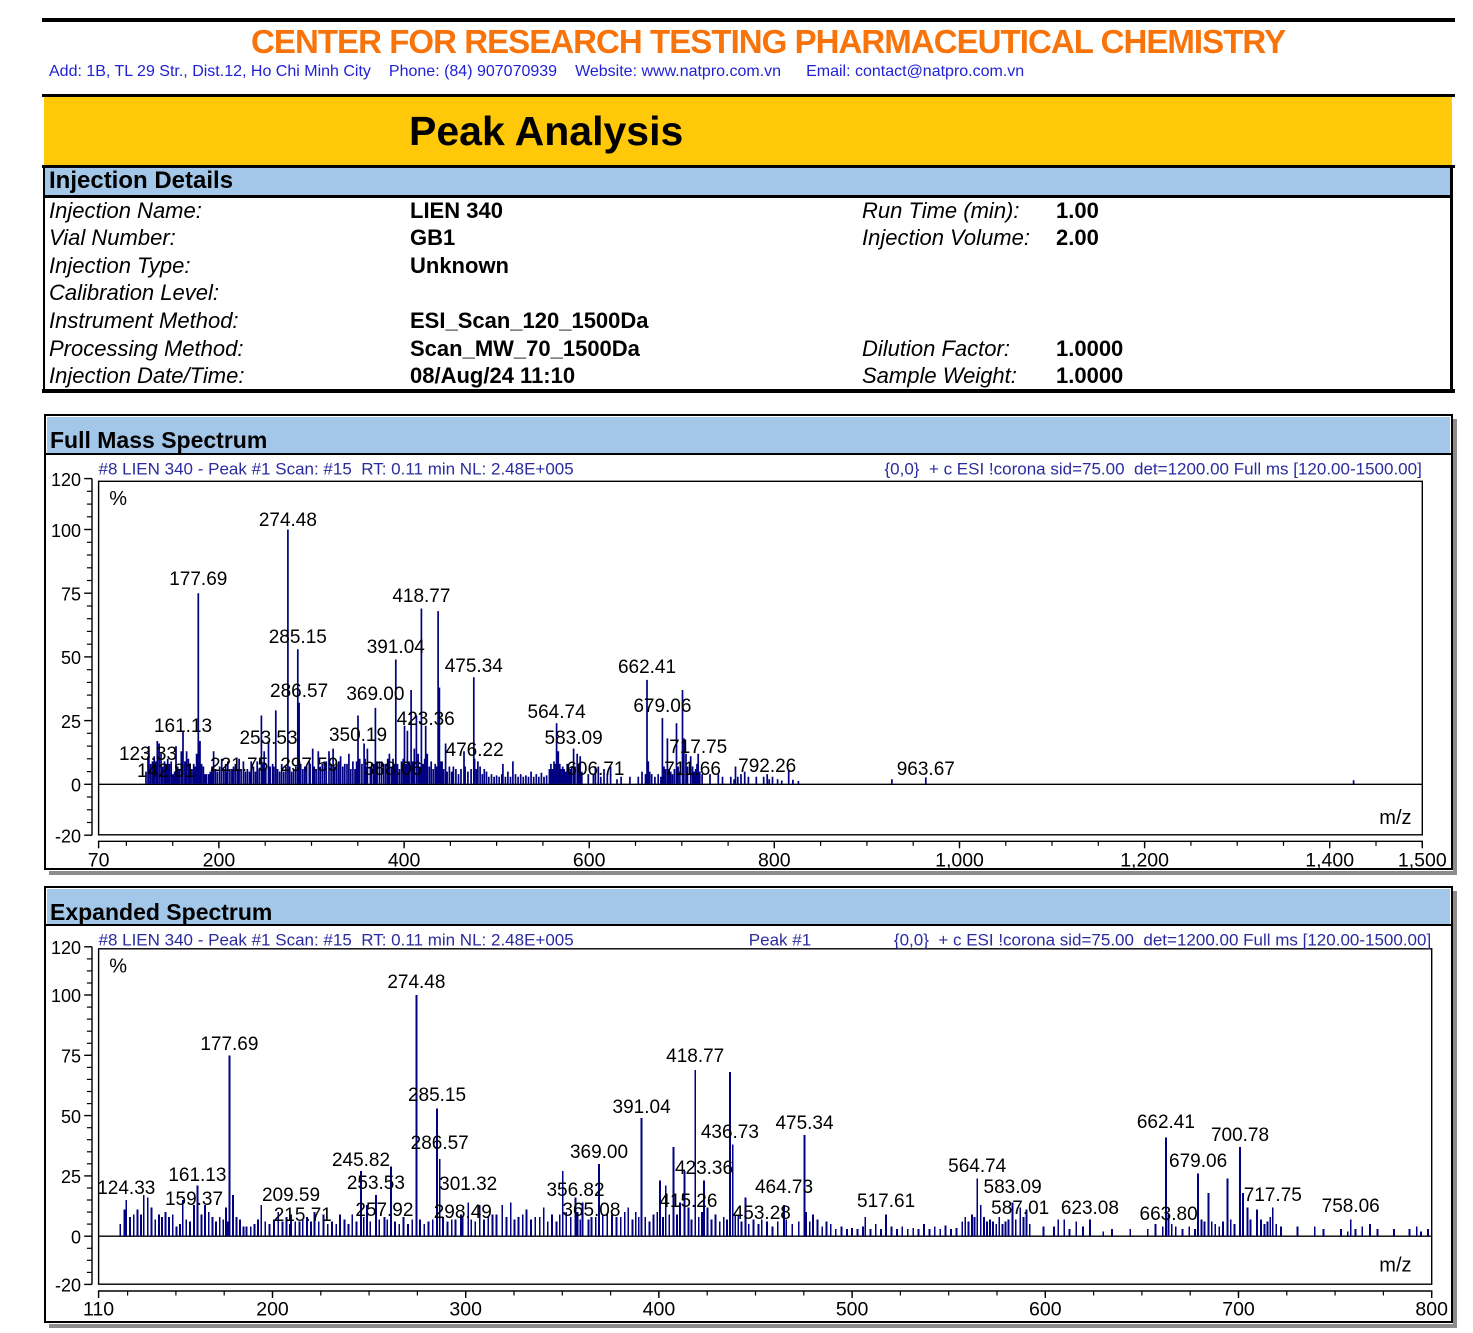 This screenshot has width=1473, height=1333. I want to click on svg-text: 245.82, so click(361, 1160).